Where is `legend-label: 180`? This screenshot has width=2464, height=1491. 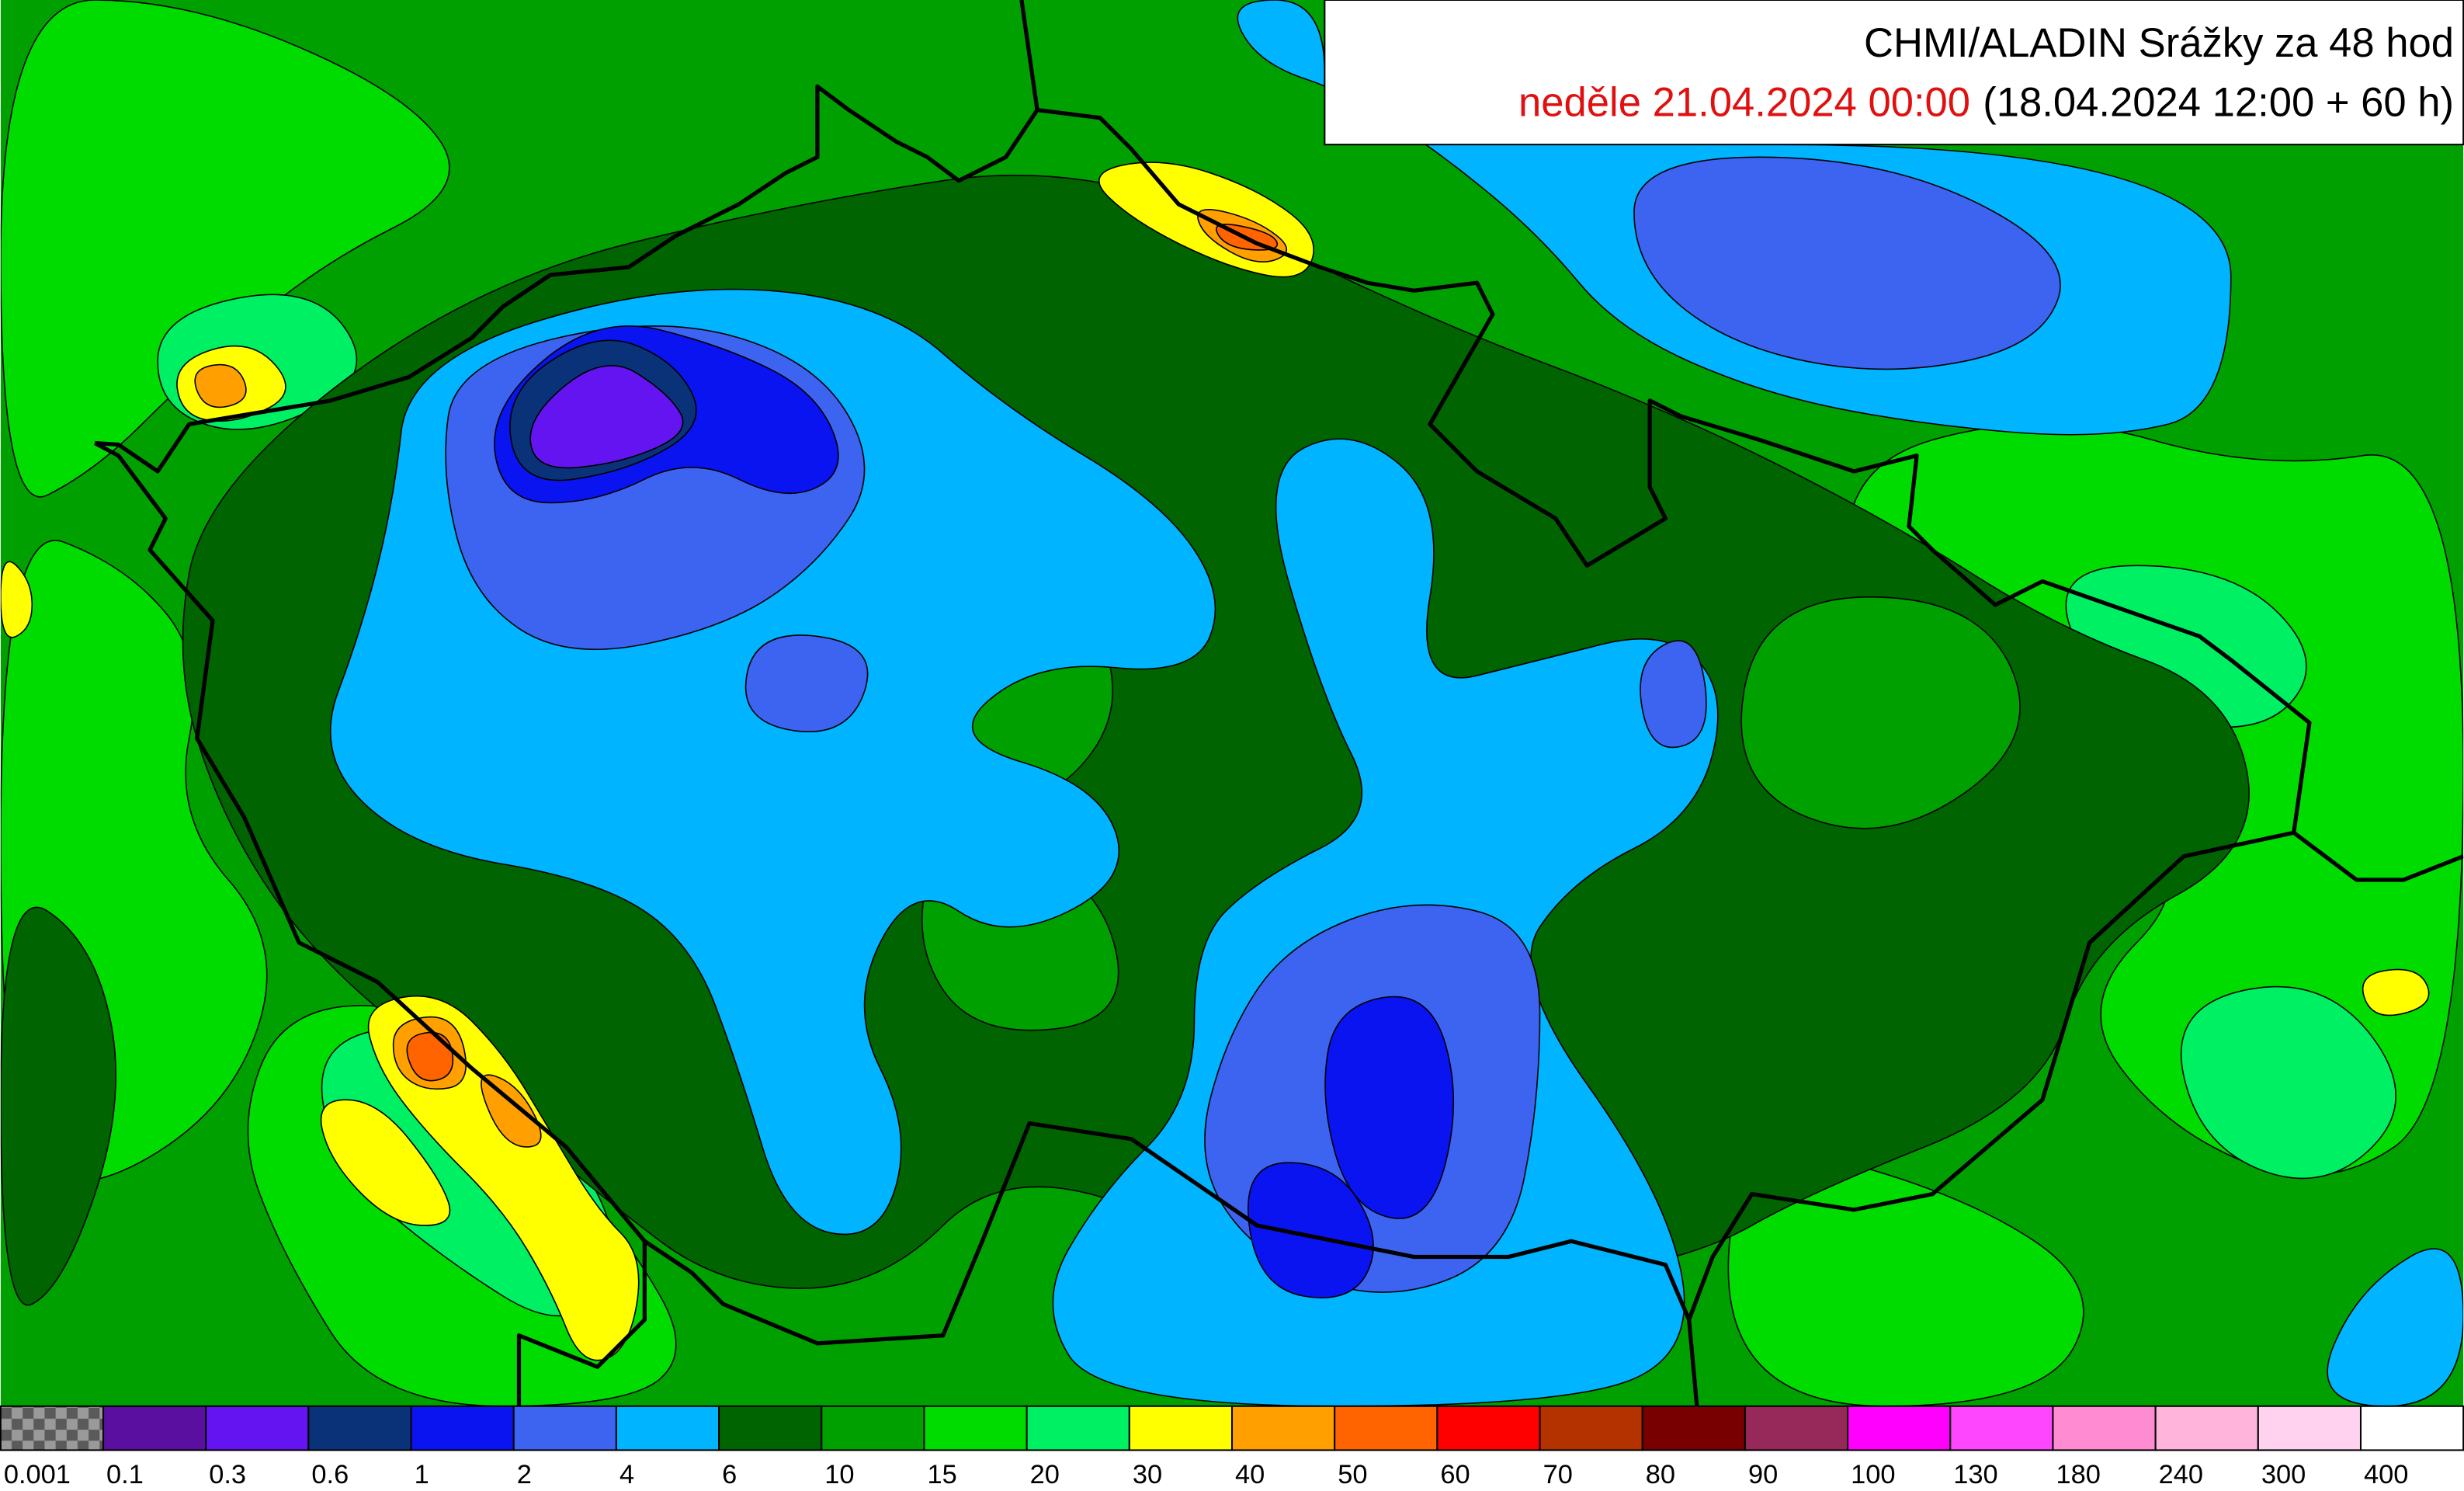
legend-label: 180 is located at coordinates (2078, 1474).